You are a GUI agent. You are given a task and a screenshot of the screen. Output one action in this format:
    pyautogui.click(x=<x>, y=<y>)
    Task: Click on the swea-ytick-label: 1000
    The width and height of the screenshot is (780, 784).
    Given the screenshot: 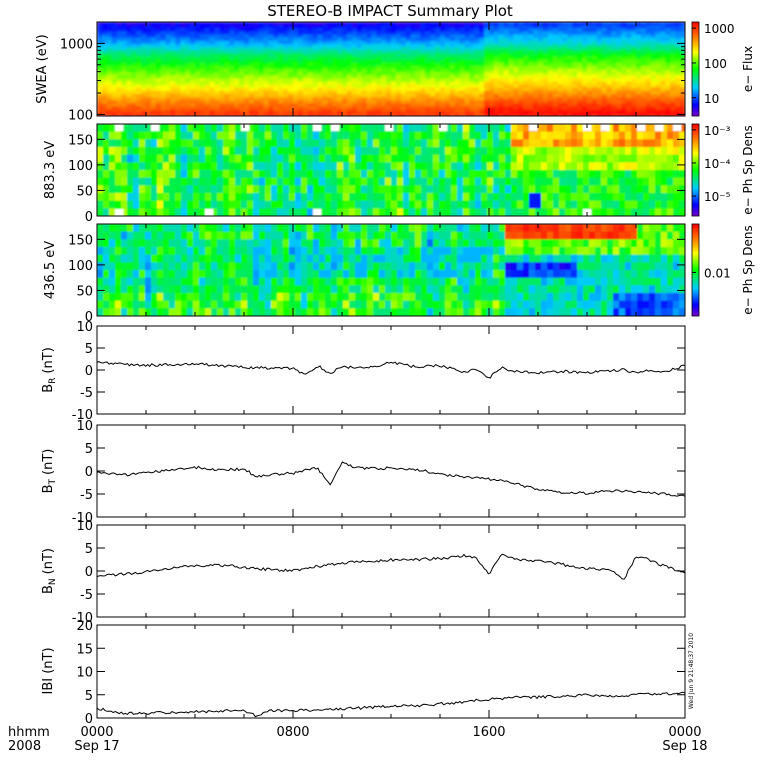 What is the action you would take?
    pyautogui.click(x=76, y=44)
    